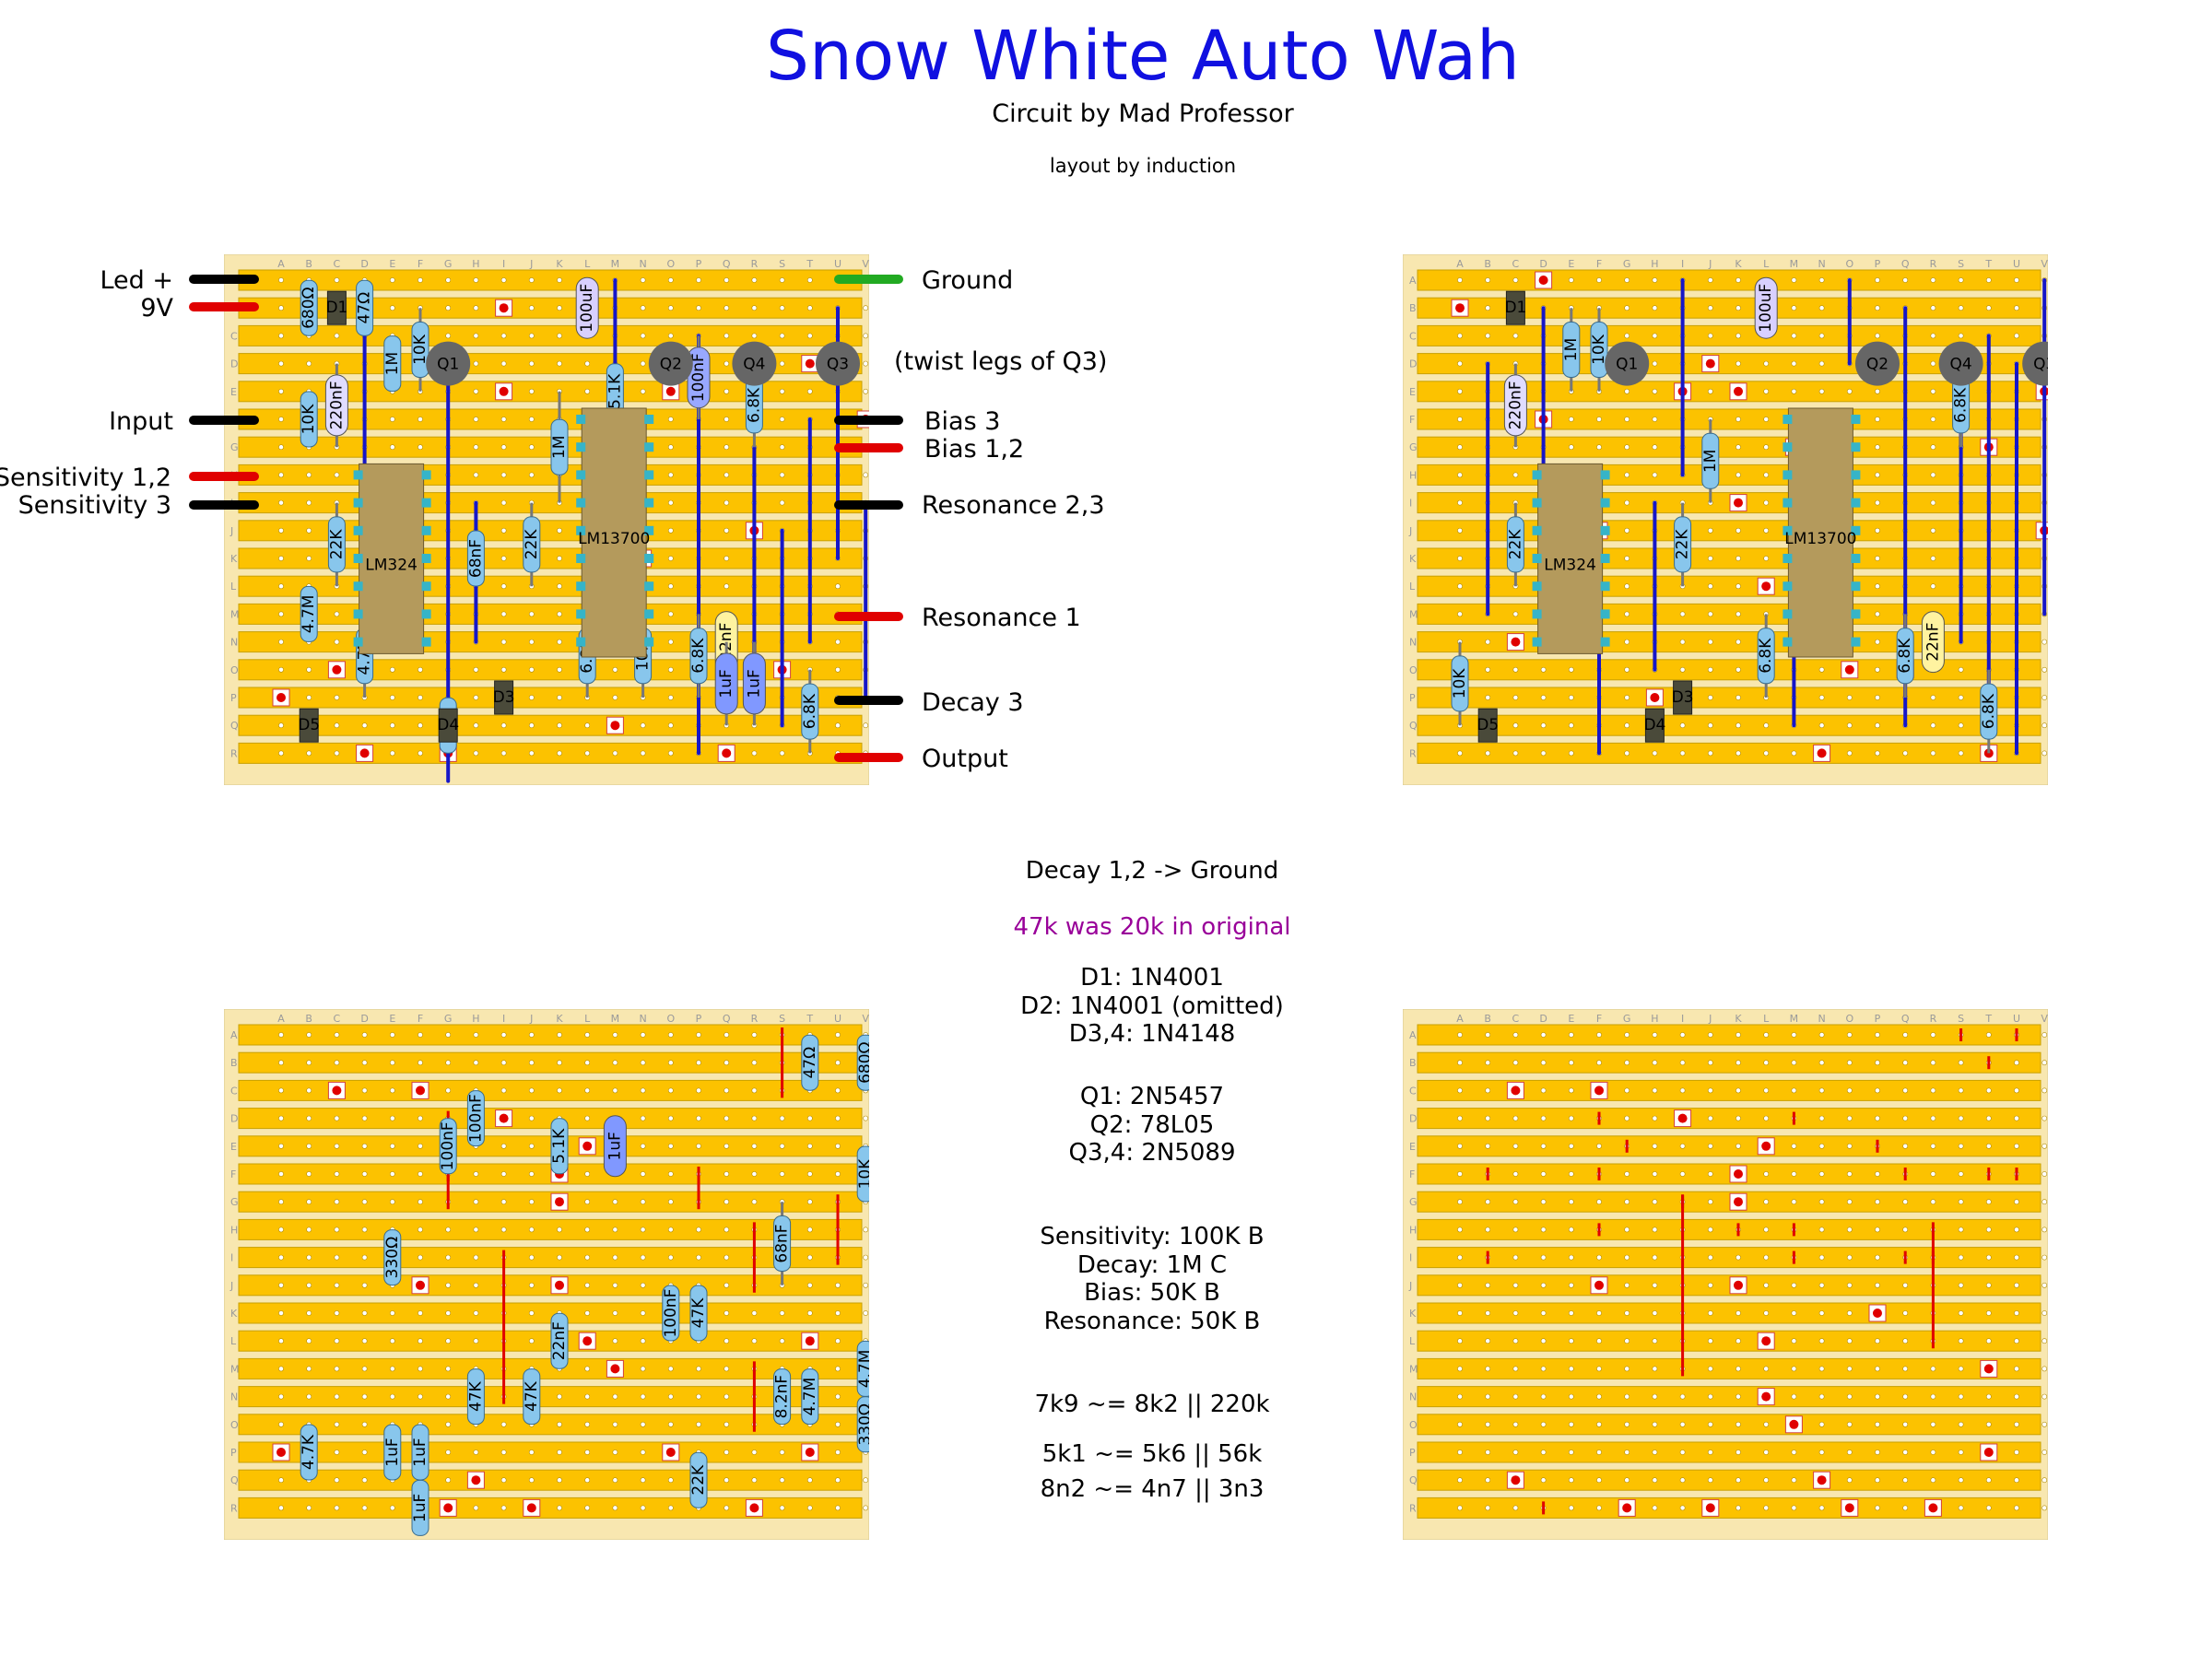 This screenshot has width=2212, height=1655. What do you see at coordinates (810, 1397) in the screenshot?
I see `resistor-label: 4.7M` at bounding box center [810, 1397].